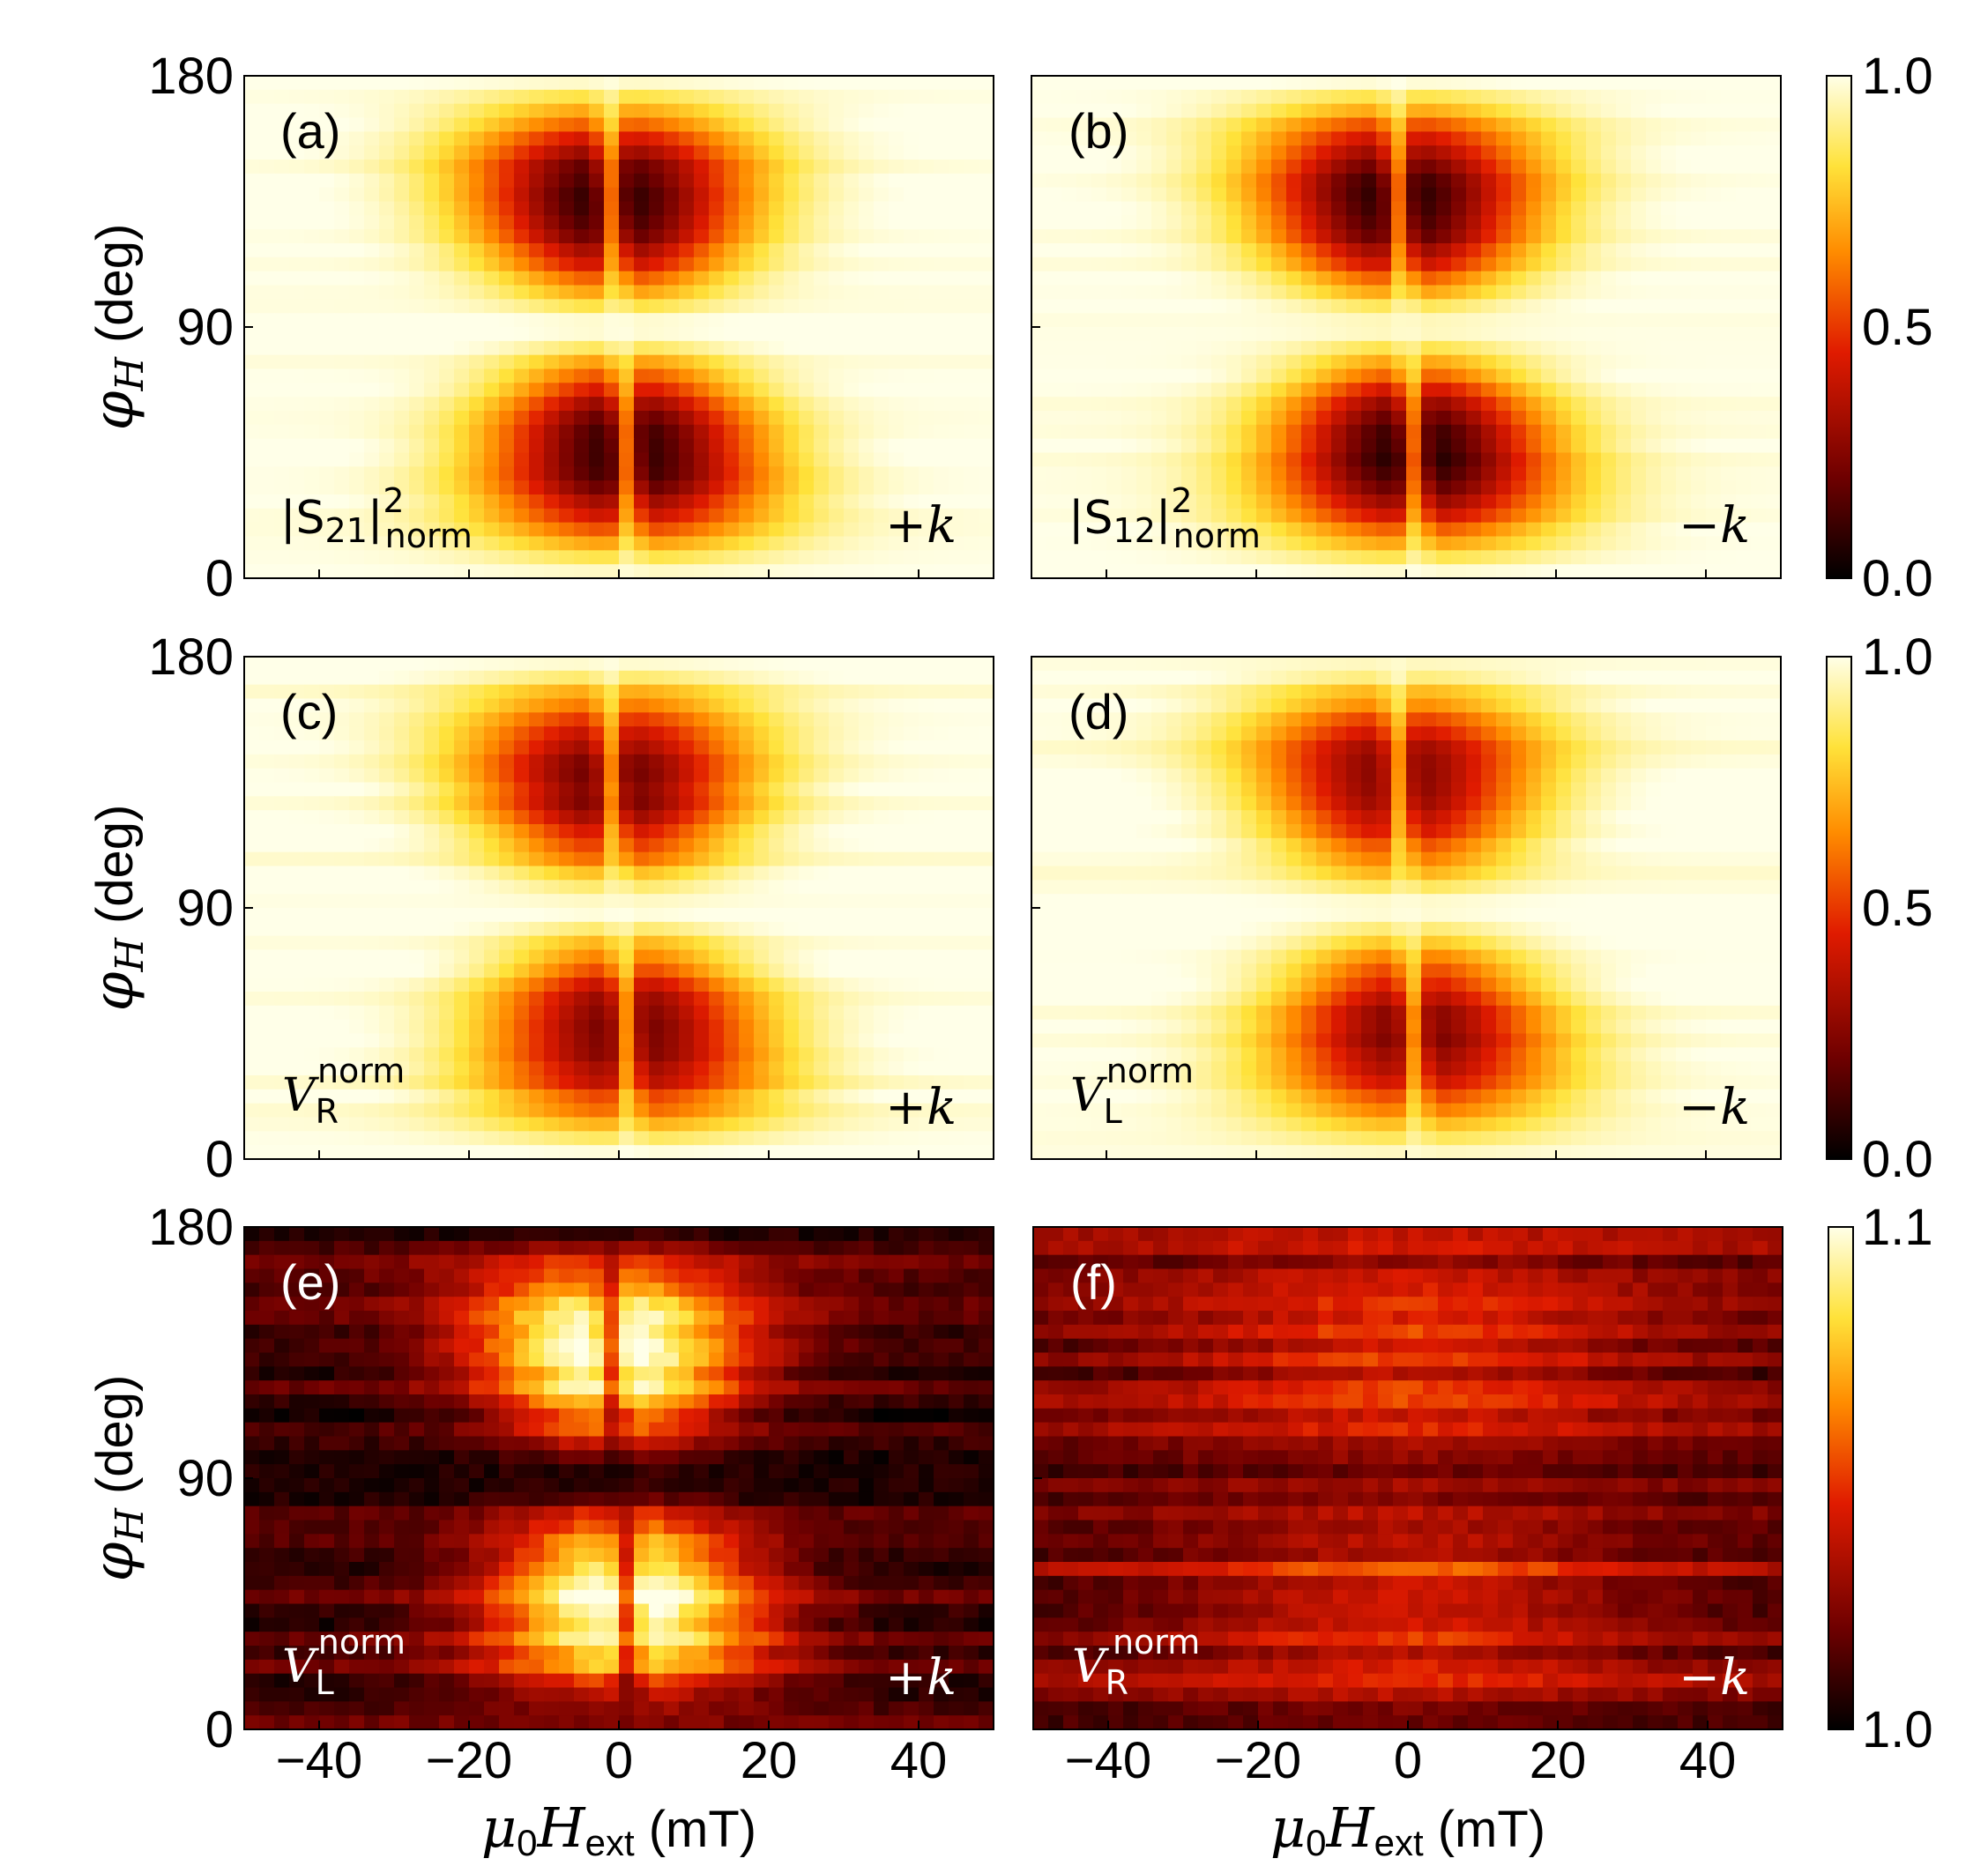 The image size is (1988, 1866). What do you see at coordinates (1164, 518) in the screenshot?
I see `quantity-label-b: |S12|2 norm` at bounding box center [1164, 518].